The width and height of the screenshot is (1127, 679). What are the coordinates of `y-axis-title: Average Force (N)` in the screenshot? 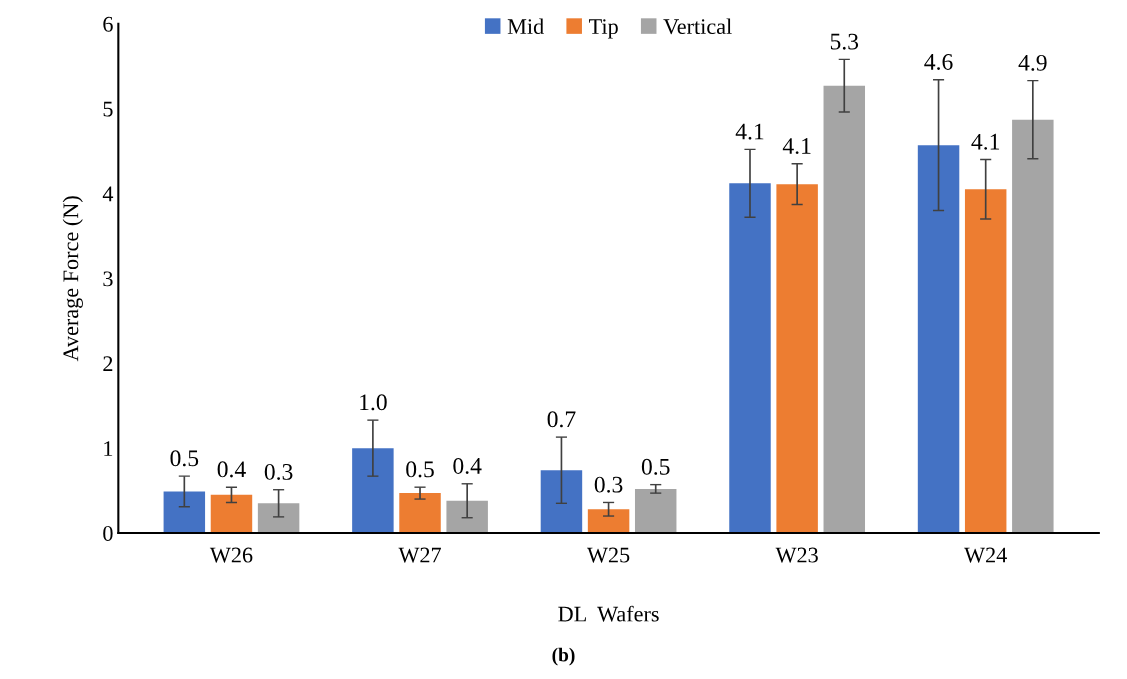 It's located at (72, 279).